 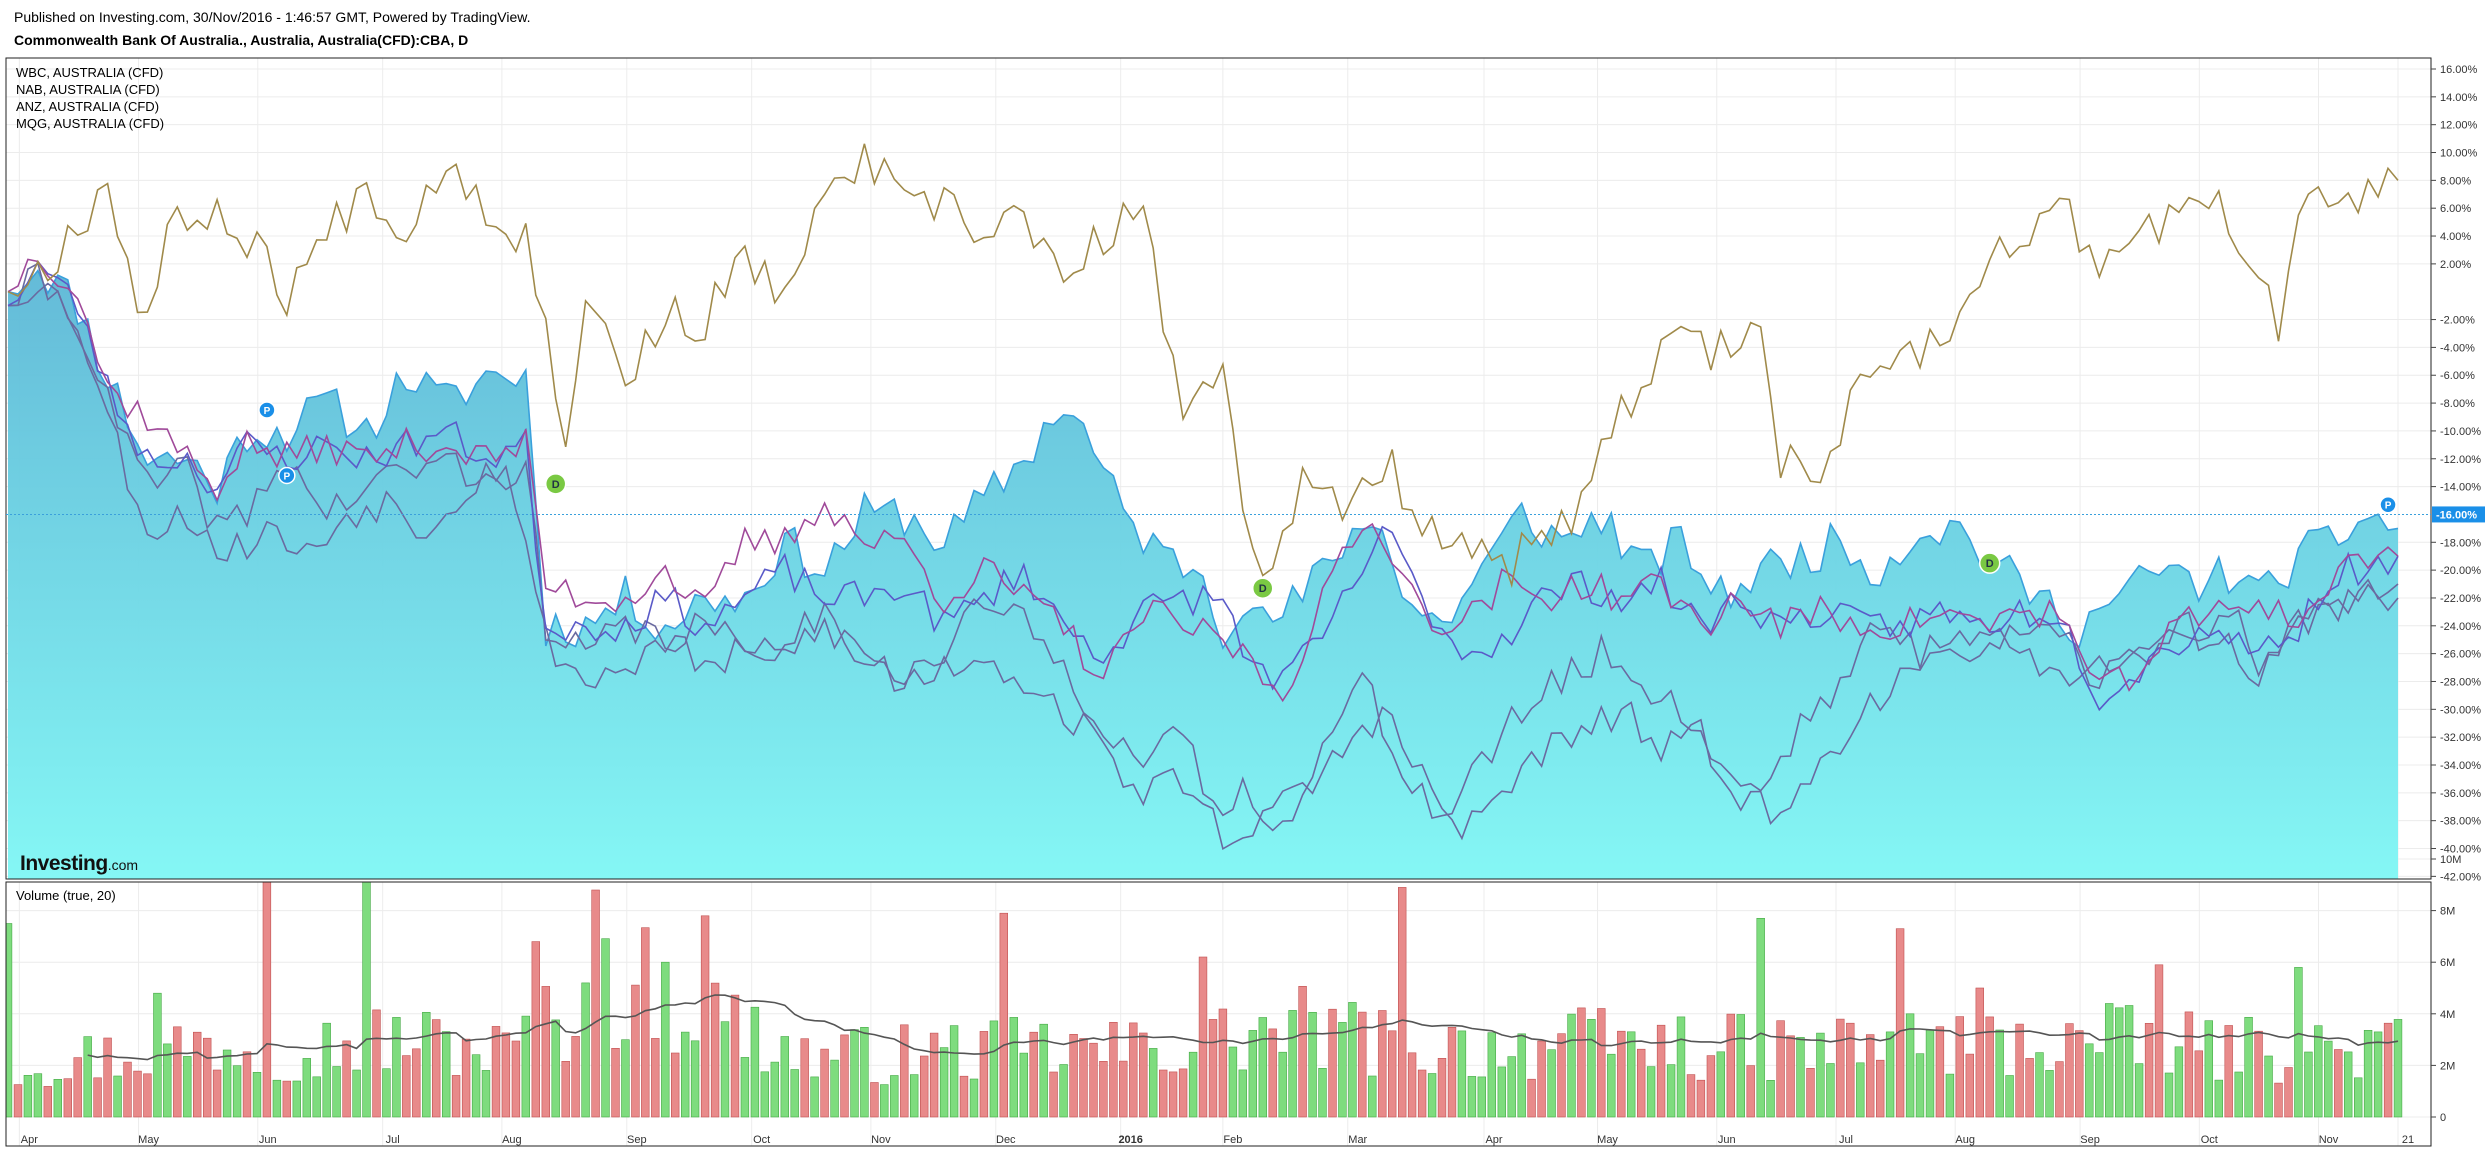 I want to click on x-axis-label: Jun, so click(x=1727, y=1140).